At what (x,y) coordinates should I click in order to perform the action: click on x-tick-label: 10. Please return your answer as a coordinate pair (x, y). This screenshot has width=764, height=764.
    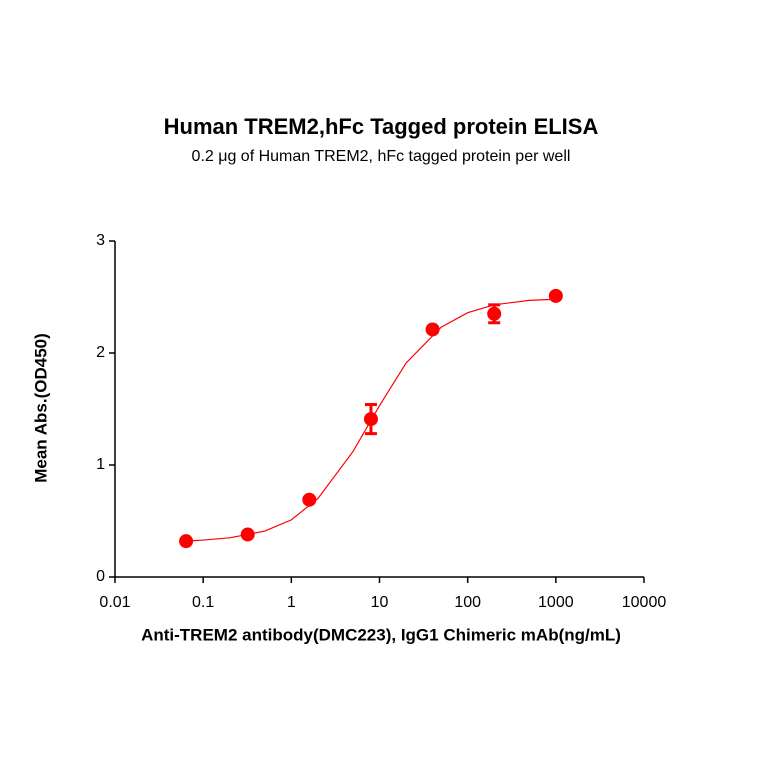
    Looking at the image, I should click on (380, 602).